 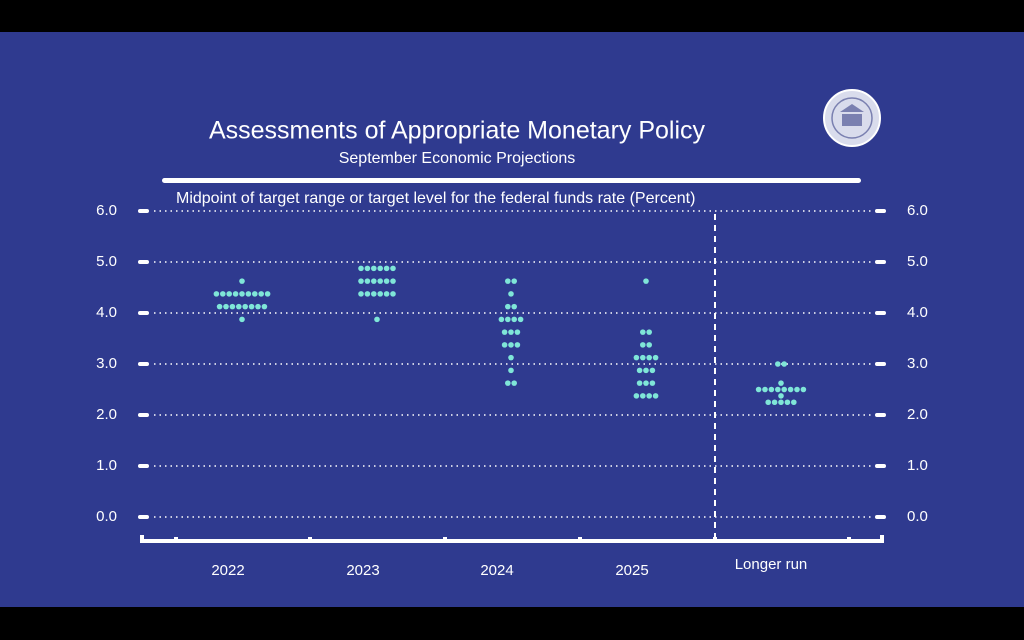 What do you see at coordinates (917, 363) in the screenshot?
I see `y2-tick-label: 3.0` at bounding box center [917, 363].